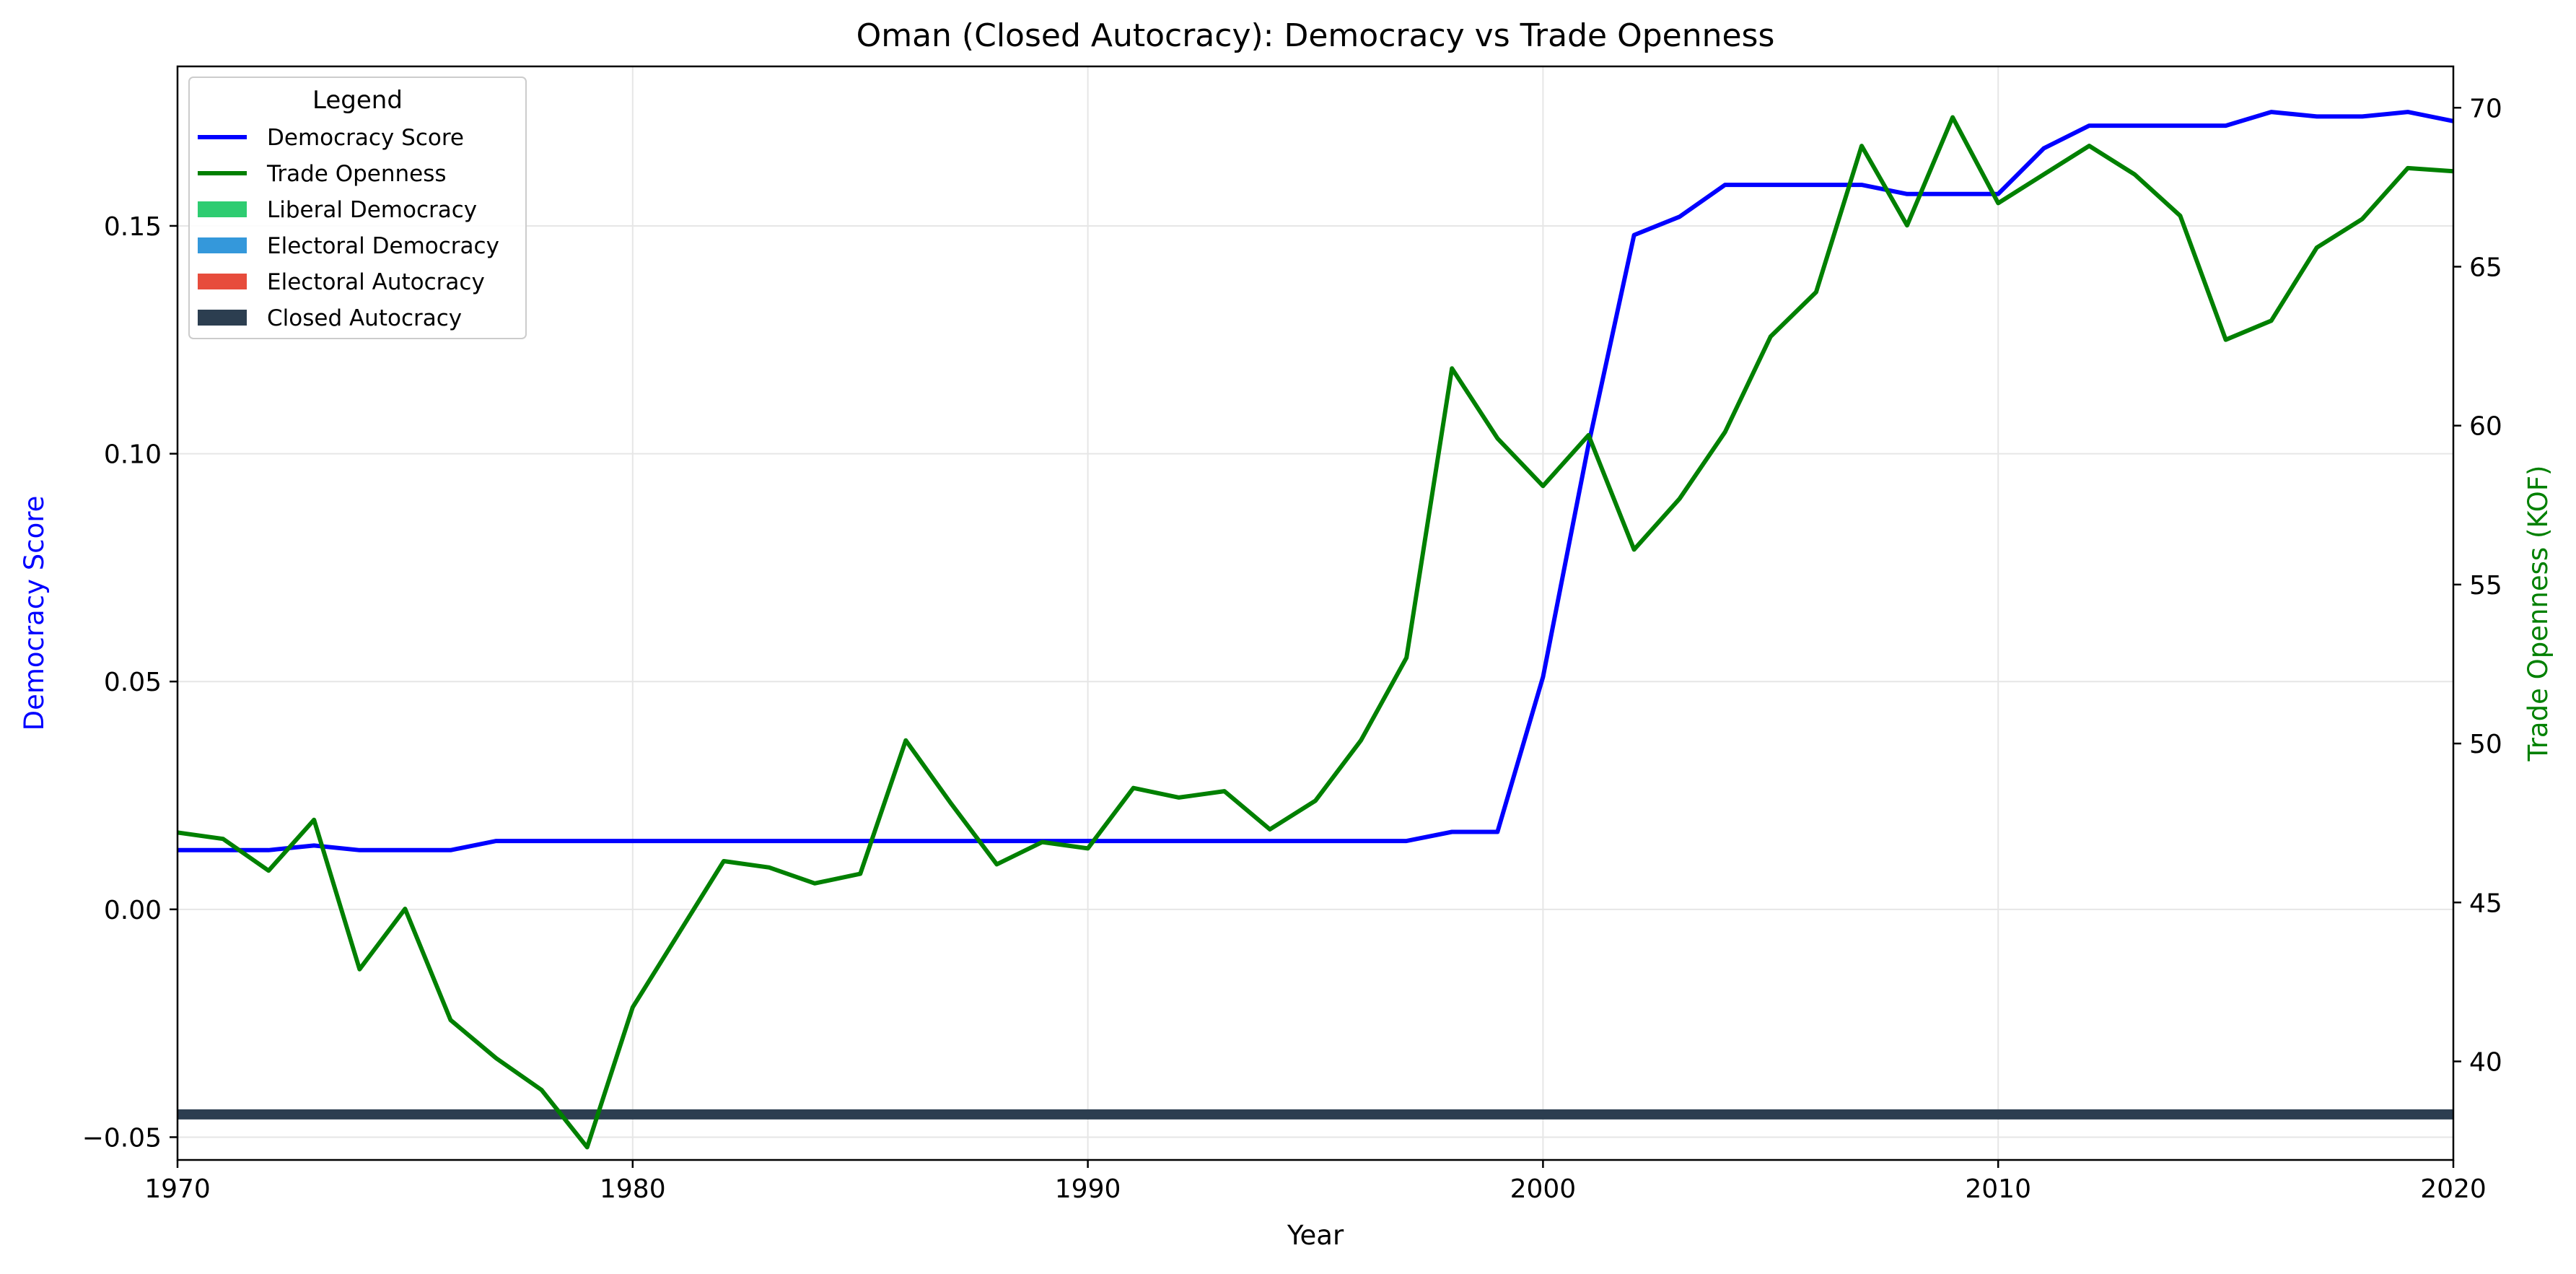 Image resolution: width=2576 pixels, height=1274 pixels. Describe the element at coordinates (2485, 586) in the screenshot. I see `y-right-tick-label: 55` at that location.